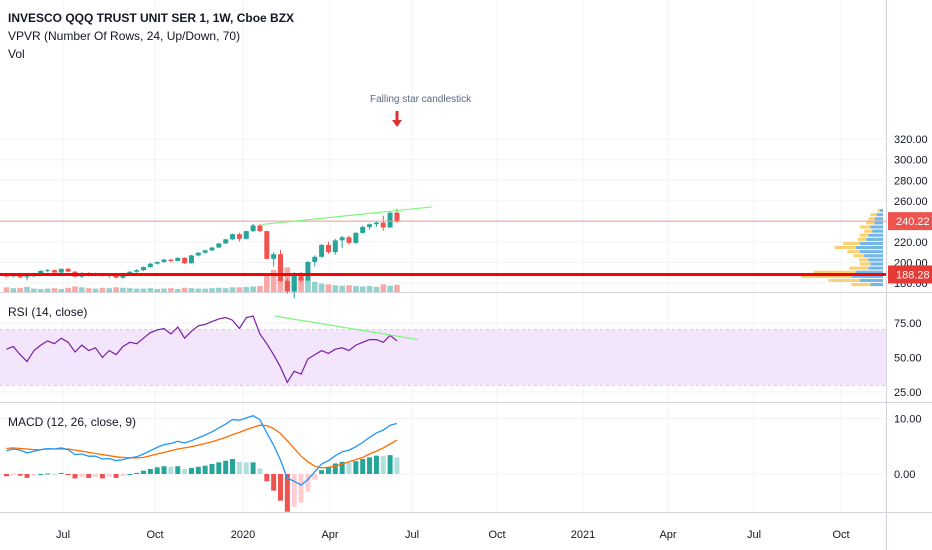 The width and height of the screenshot is (932, 550). What do you see at coordinates (72, 422) in the screenshot?
I see `macd-legend: MACD (12, 26, close, 9)` at bounding box center [72, 422].